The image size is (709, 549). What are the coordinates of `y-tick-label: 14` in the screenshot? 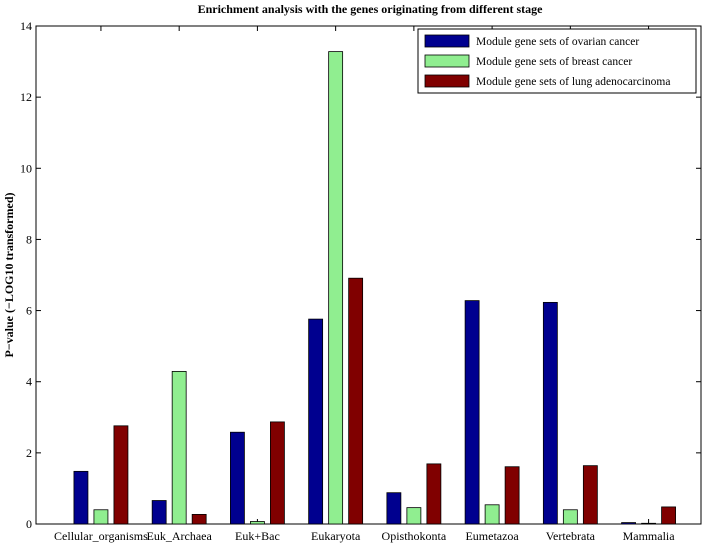 It's located at (26, 26).